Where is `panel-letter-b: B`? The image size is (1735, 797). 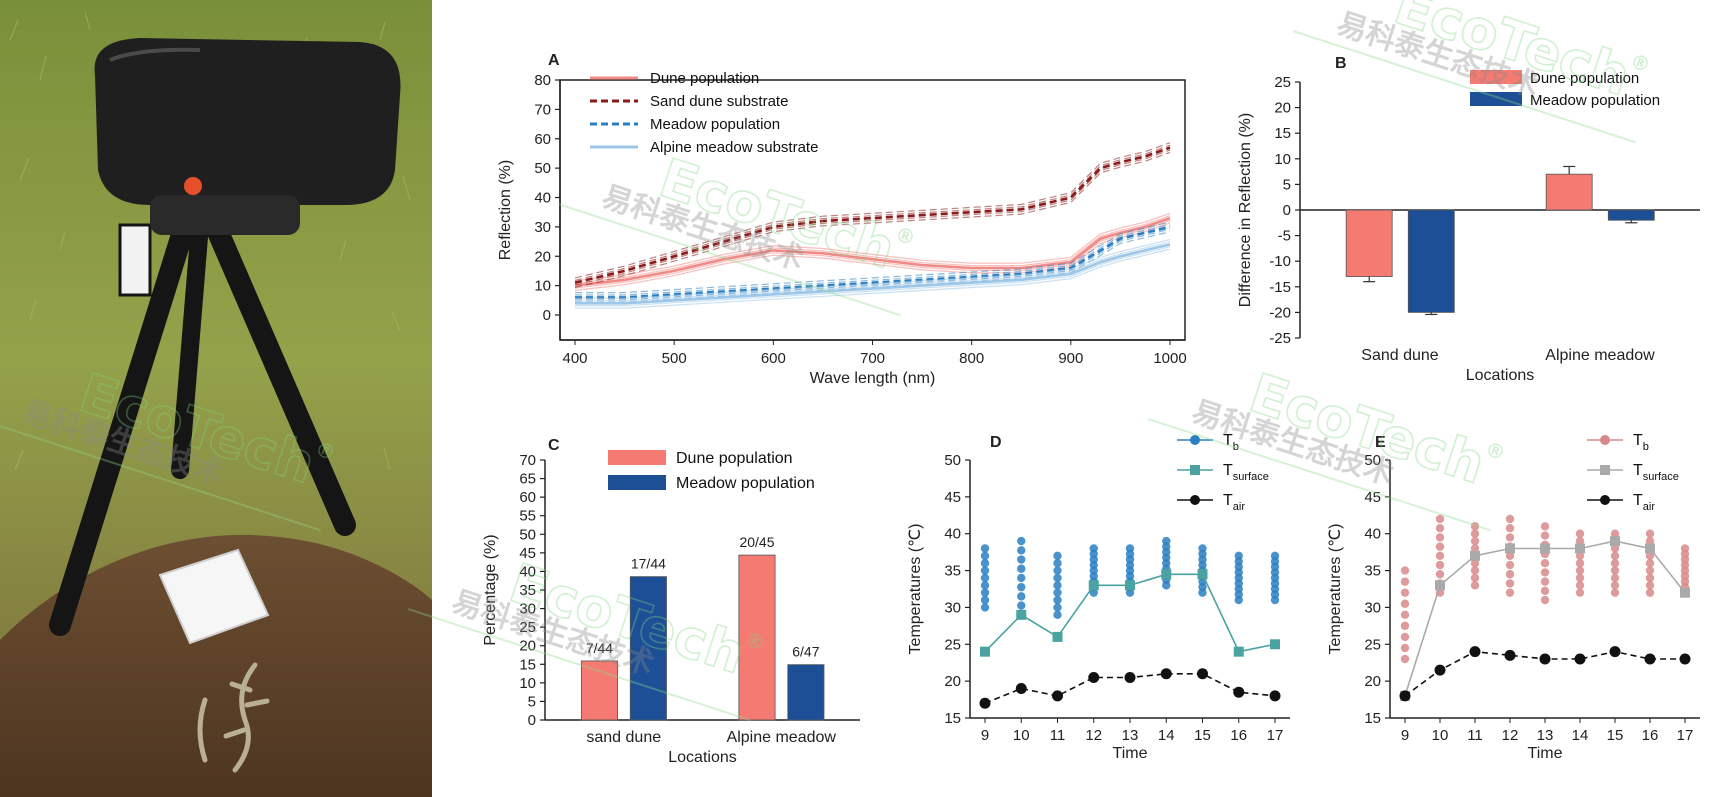 panel-letter-b: B is located at coordinates (1341, 63).